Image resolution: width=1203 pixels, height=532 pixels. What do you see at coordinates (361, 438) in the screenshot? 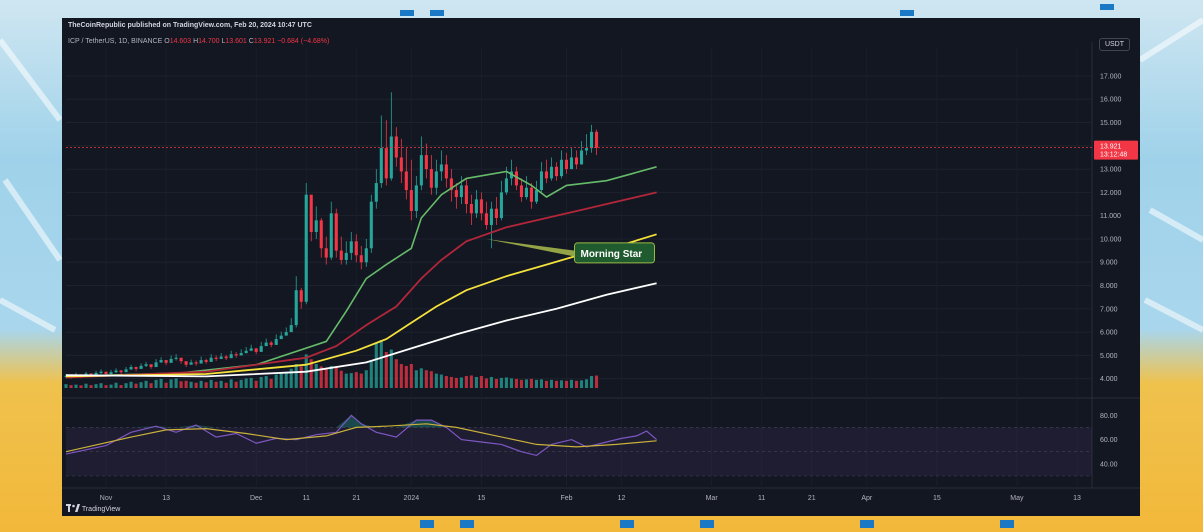
I see `rsi-ma-line` at bounding box center [361, 438].